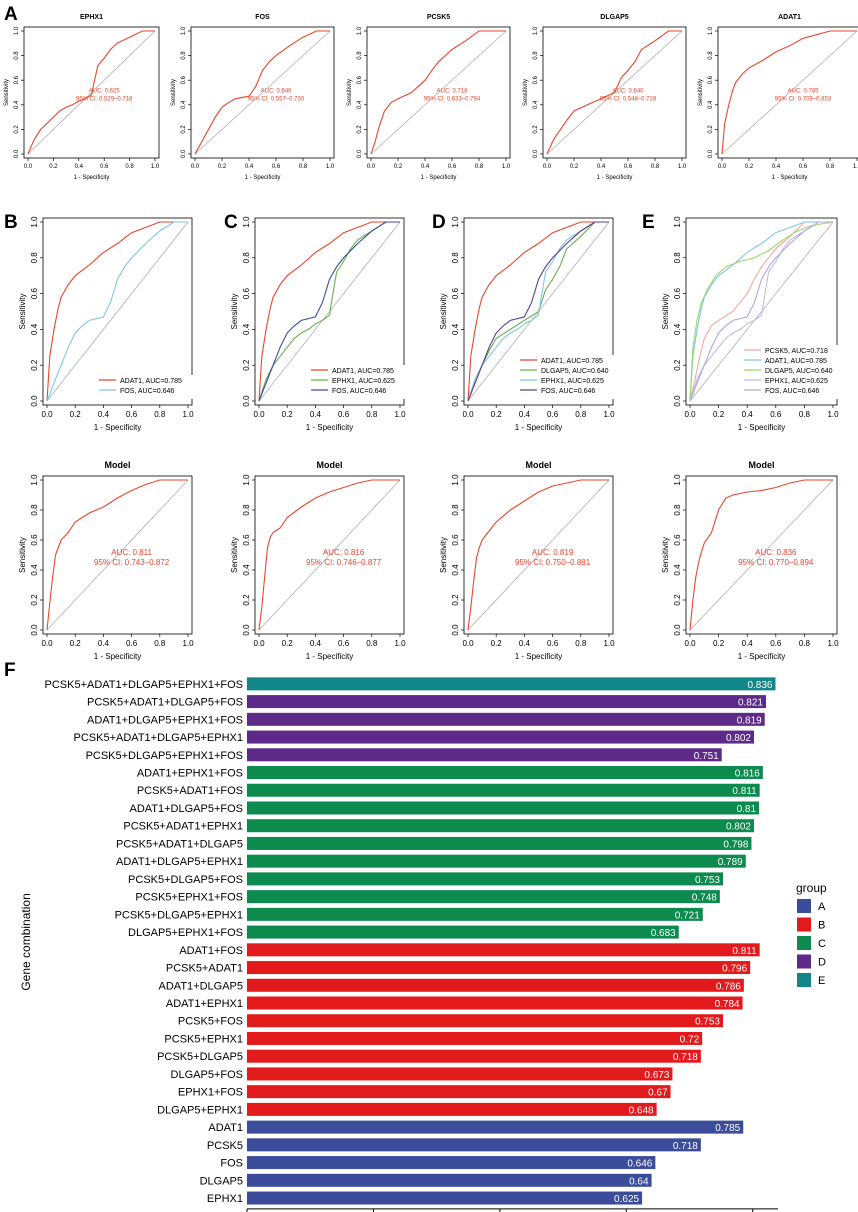 The height and width of the screenshot is (1212, 858). I want to click on auc-annotation: 95% CI: 0.557–0.730, so click(276, 100).